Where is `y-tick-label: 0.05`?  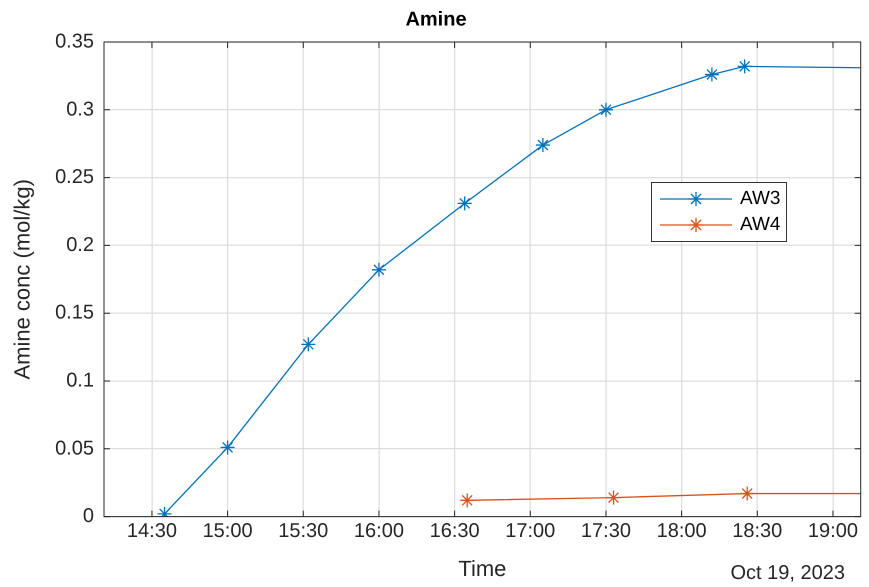 y-tick-label: 0.05 is located at coordinates (74, 448).